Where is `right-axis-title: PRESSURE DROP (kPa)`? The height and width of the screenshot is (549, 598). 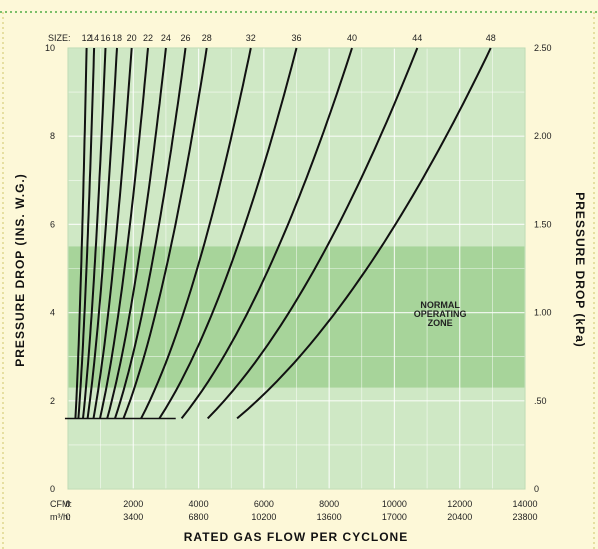
right-axis-title: PRESSURE DROP (kPa) is located at coordinates (580, 269).